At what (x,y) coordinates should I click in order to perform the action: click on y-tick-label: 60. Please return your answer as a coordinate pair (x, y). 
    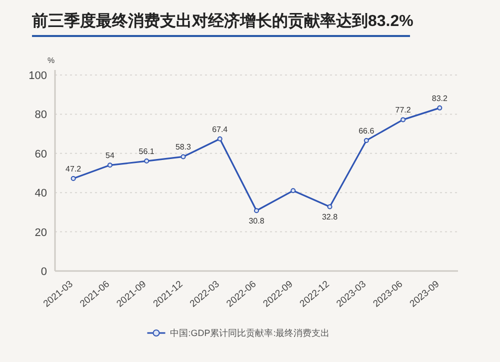
    Looking at the image, I should click on (40, 154).